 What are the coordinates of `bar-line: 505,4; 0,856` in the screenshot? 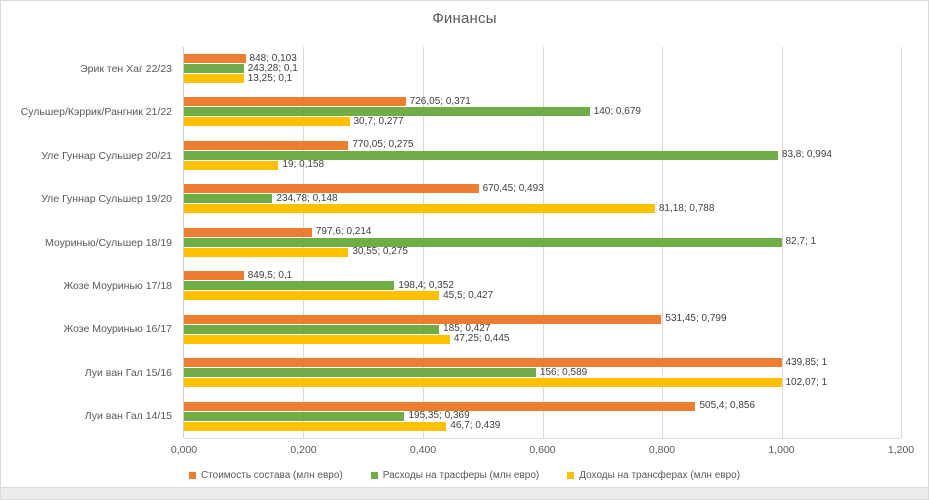 It's located at (542, 406).